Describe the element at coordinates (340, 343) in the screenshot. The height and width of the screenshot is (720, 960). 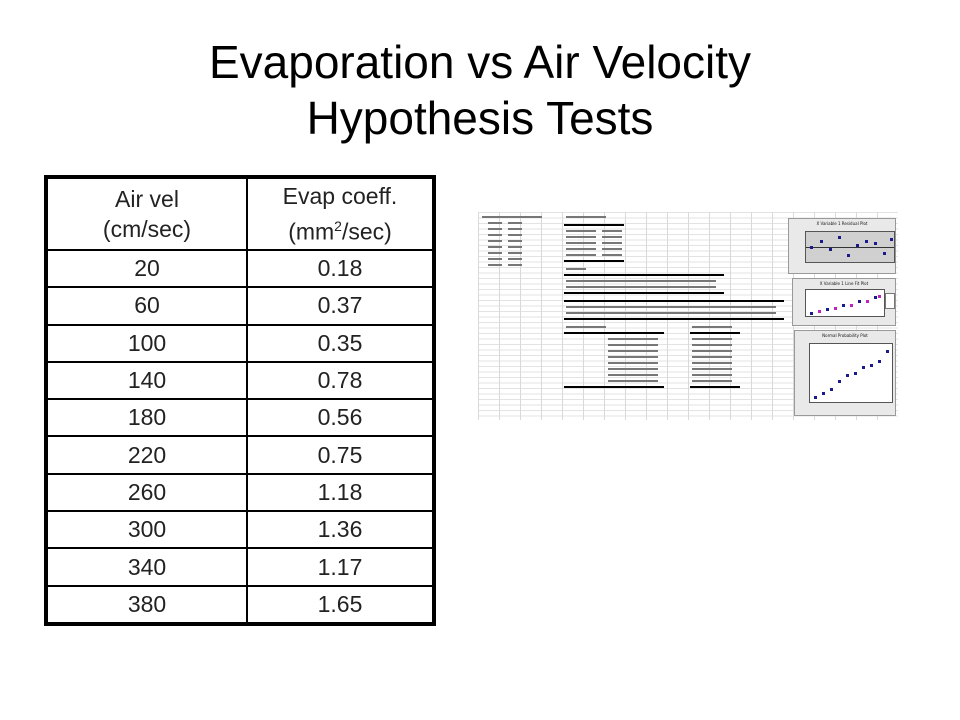
I see `evap-cell: 0.35` at that location.